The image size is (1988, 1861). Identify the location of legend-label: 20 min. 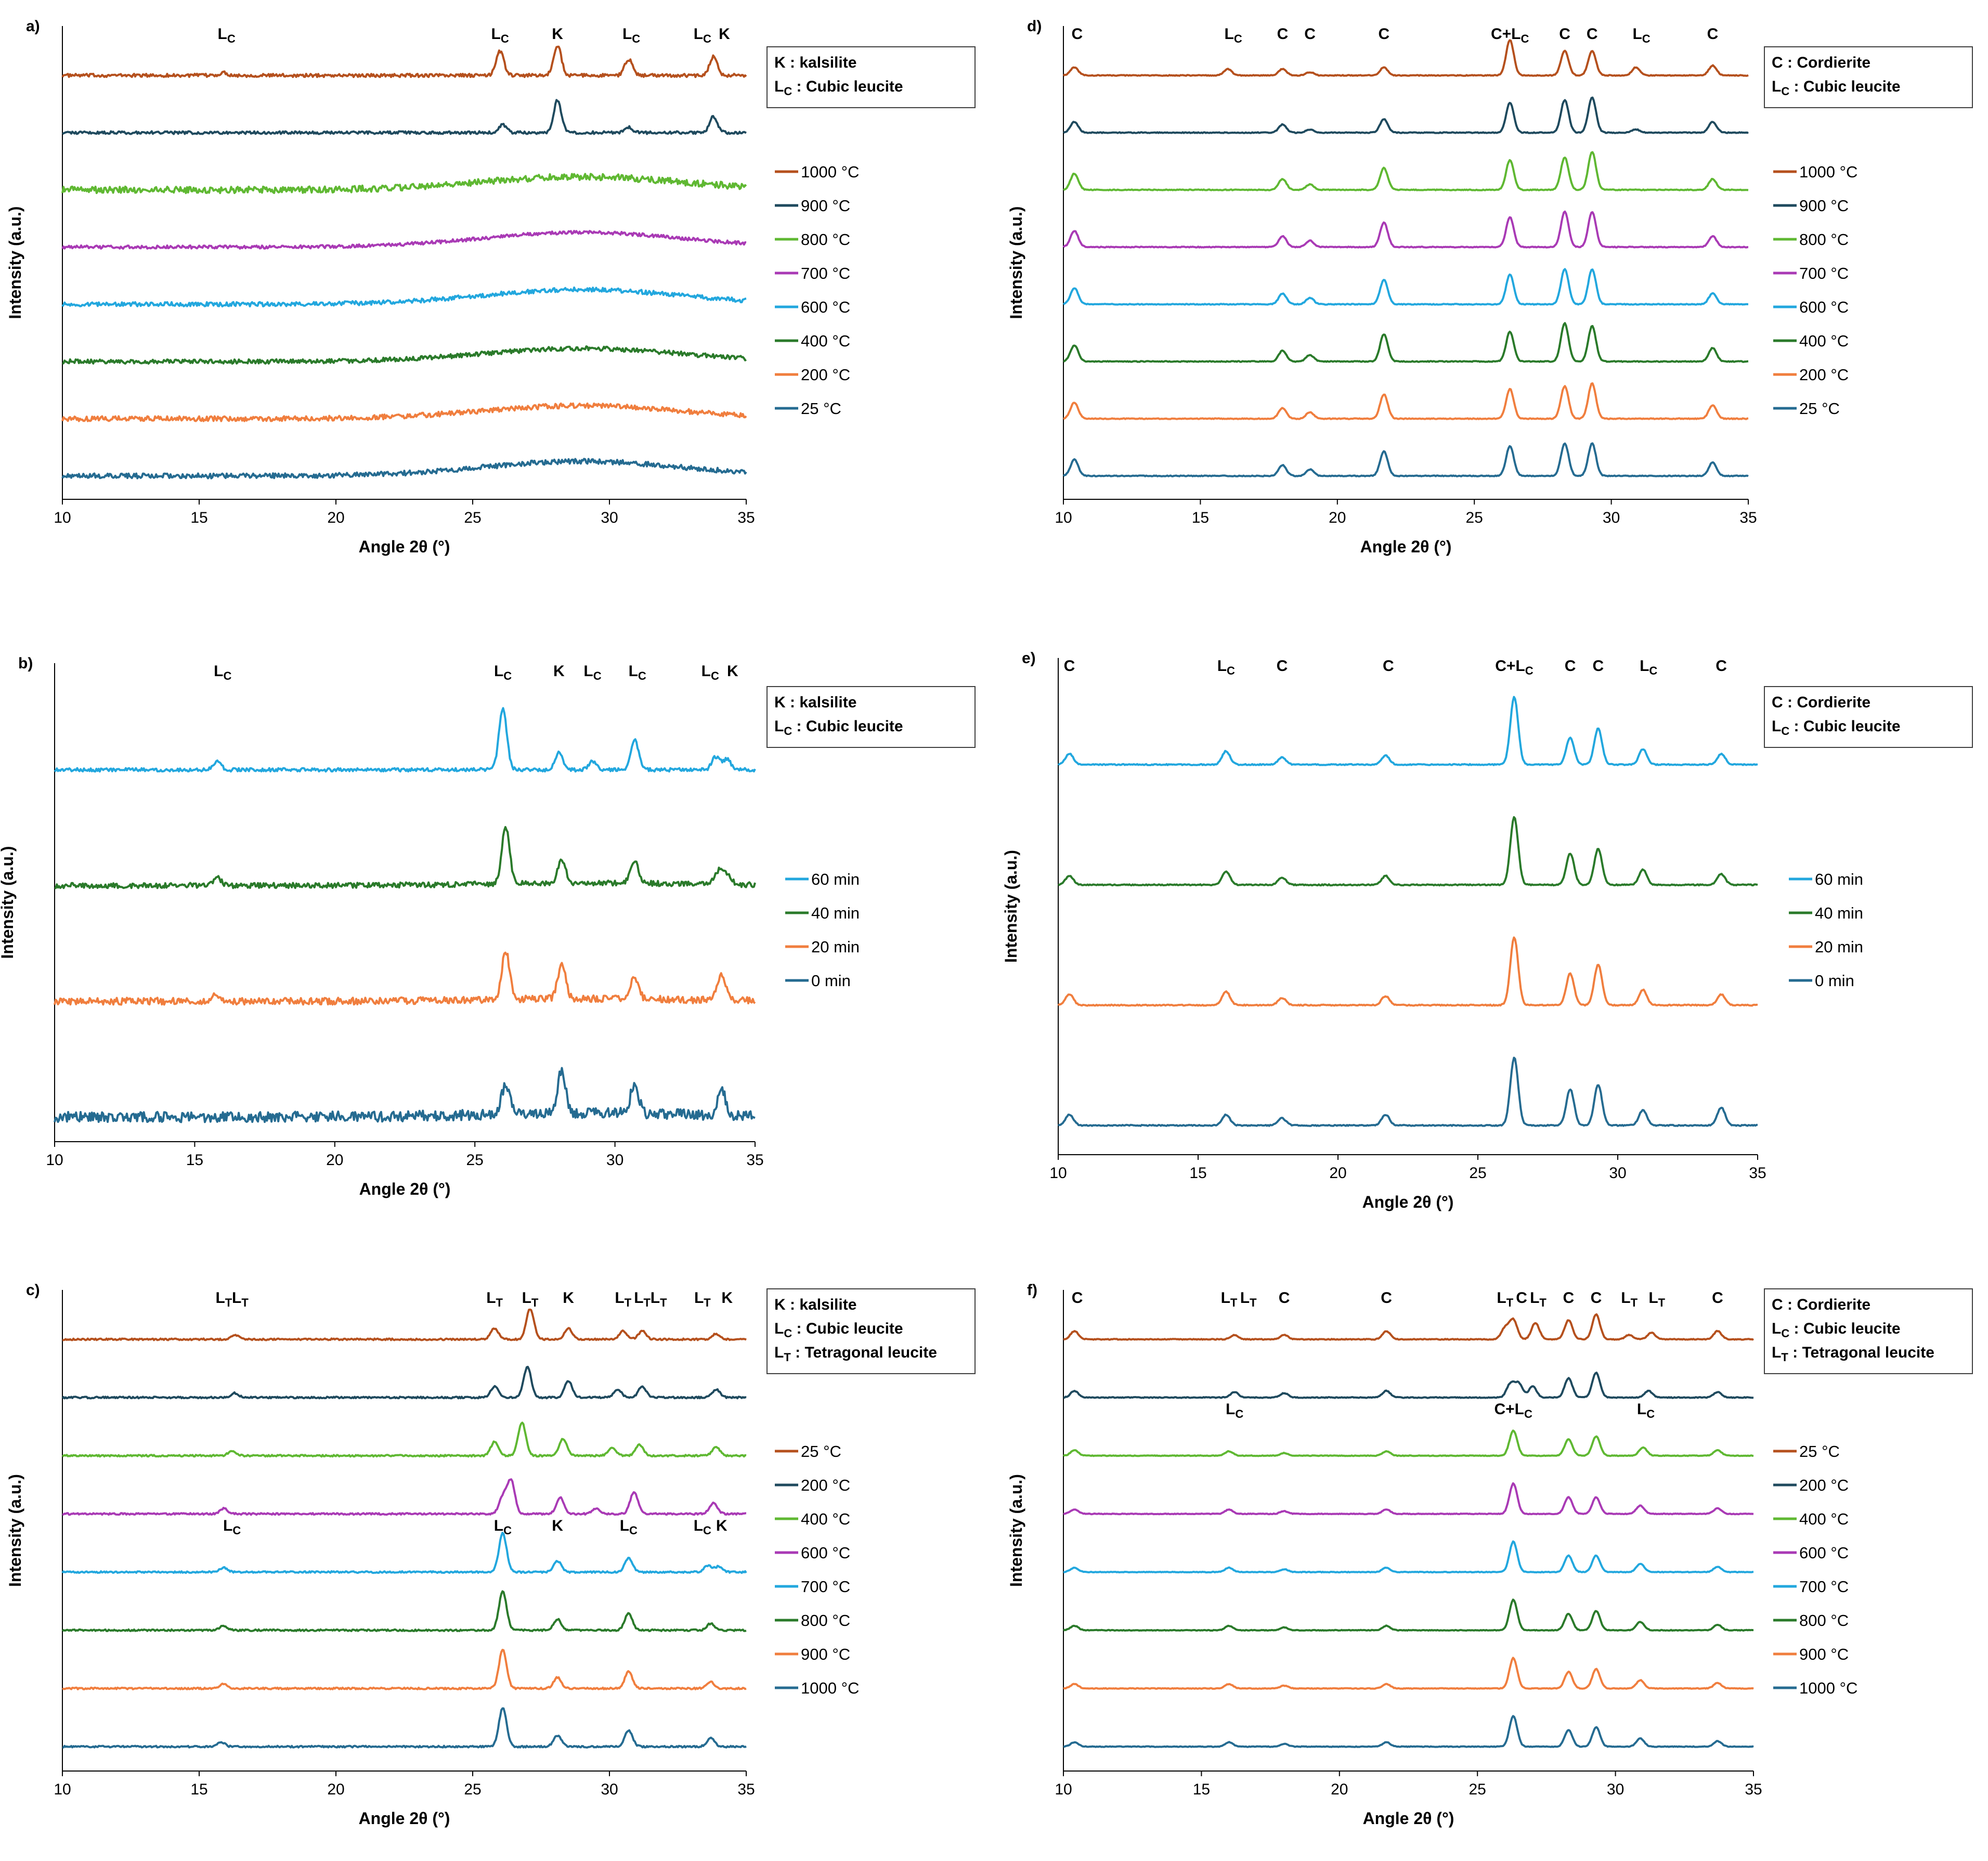
(835, 947).